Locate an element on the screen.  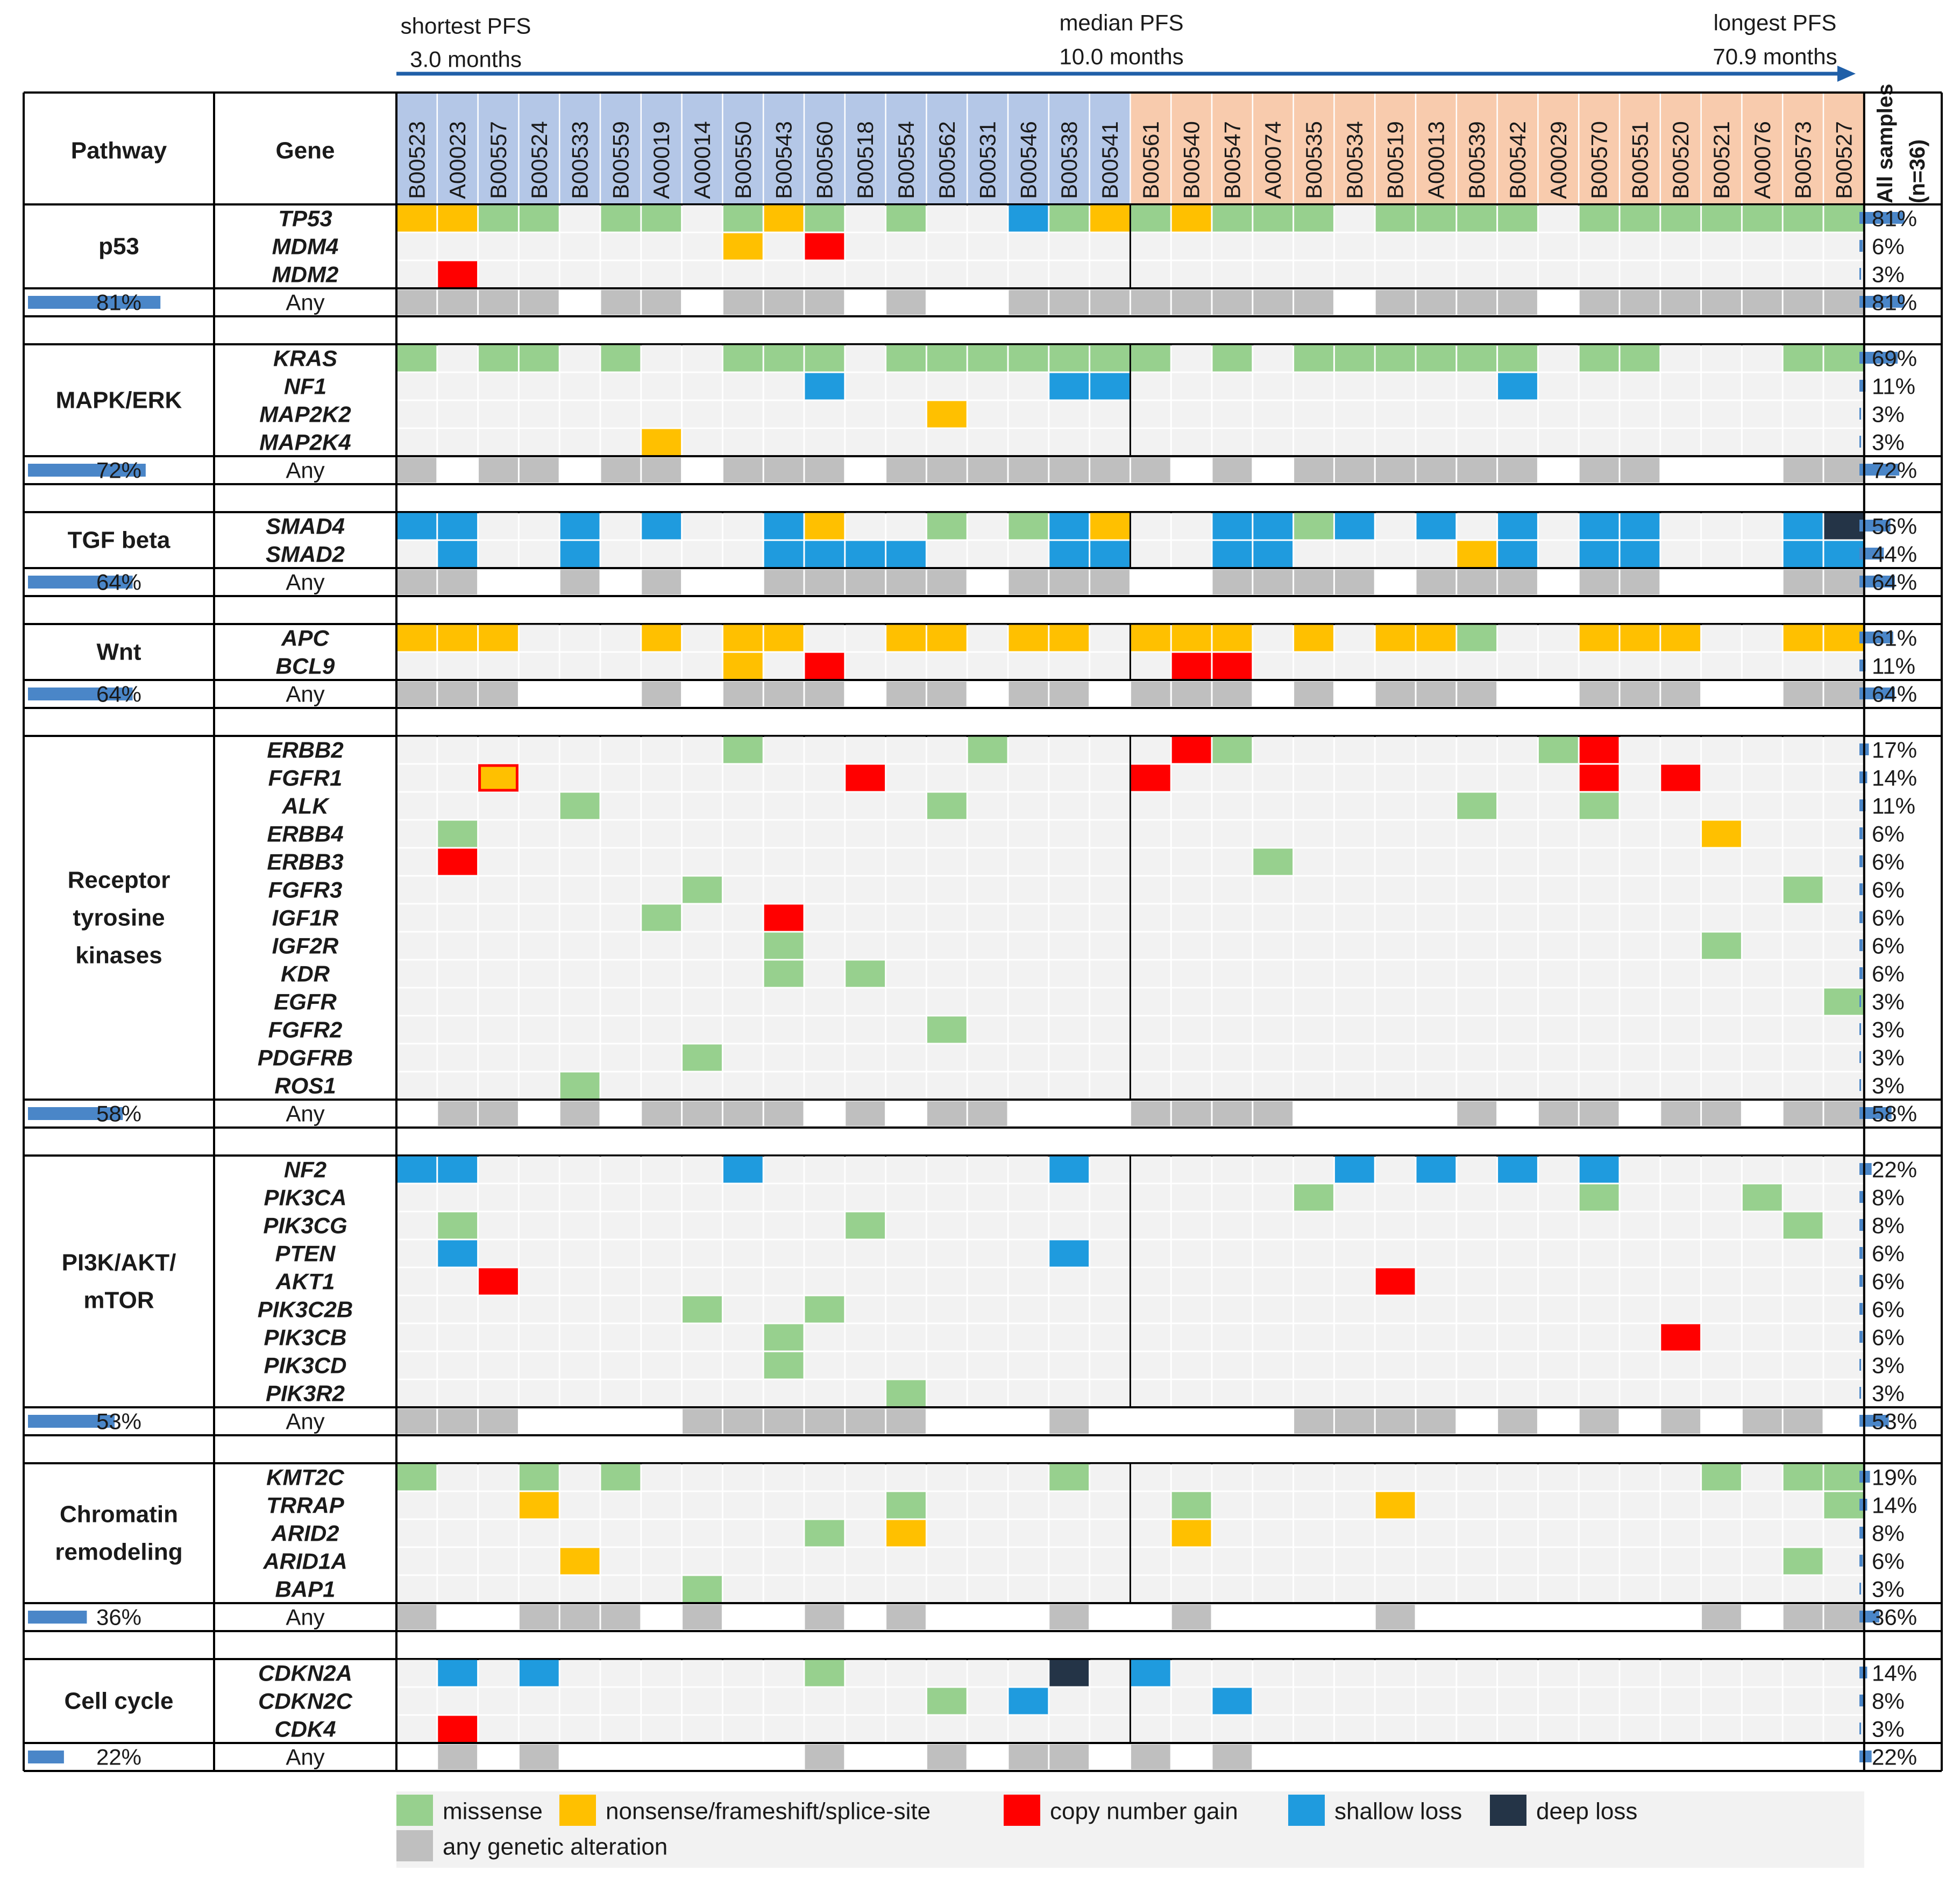
pathway-frequency-label: 36% is located at coordinates (118, 1618).